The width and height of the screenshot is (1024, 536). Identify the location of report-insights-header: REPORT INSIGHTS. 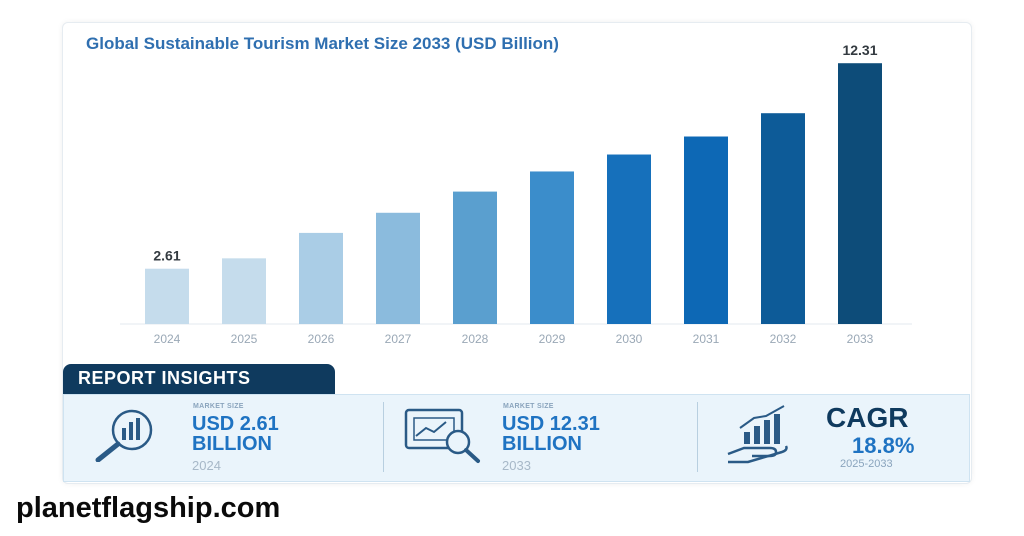
(164, 378).